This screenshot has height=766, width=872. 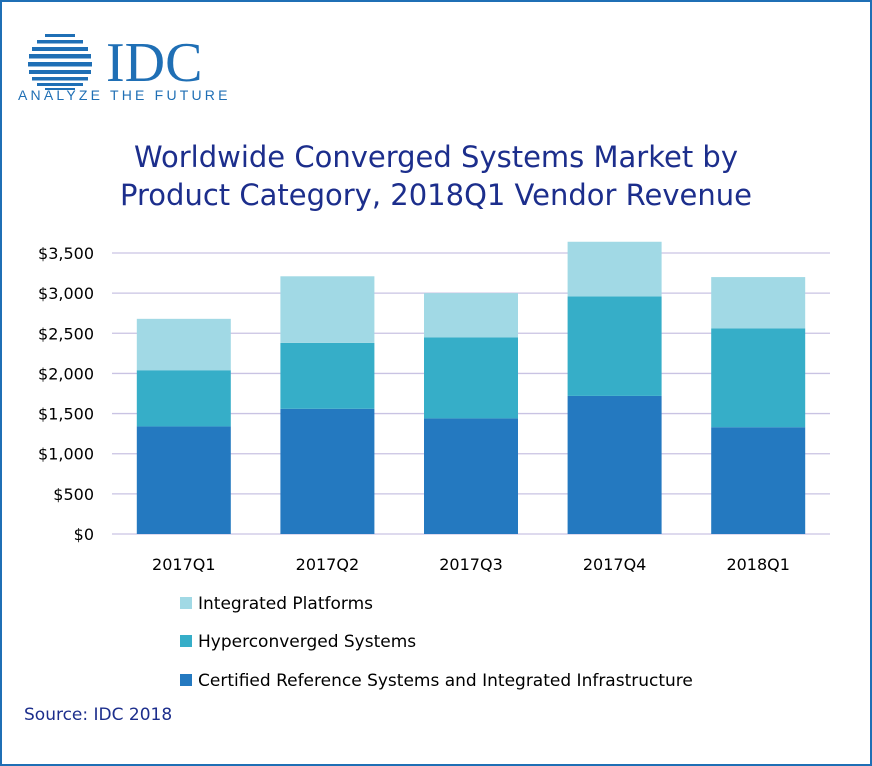 I want to click on y-tick-label: $0, so click(x=84, y=534).